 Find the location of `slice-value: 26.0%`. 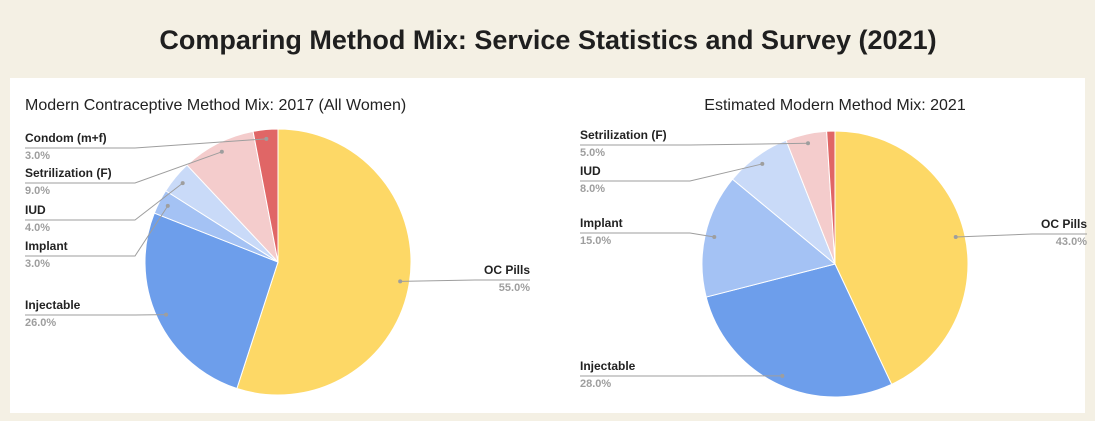

slice-value: 26.0% is located at coordinates (40, 323).